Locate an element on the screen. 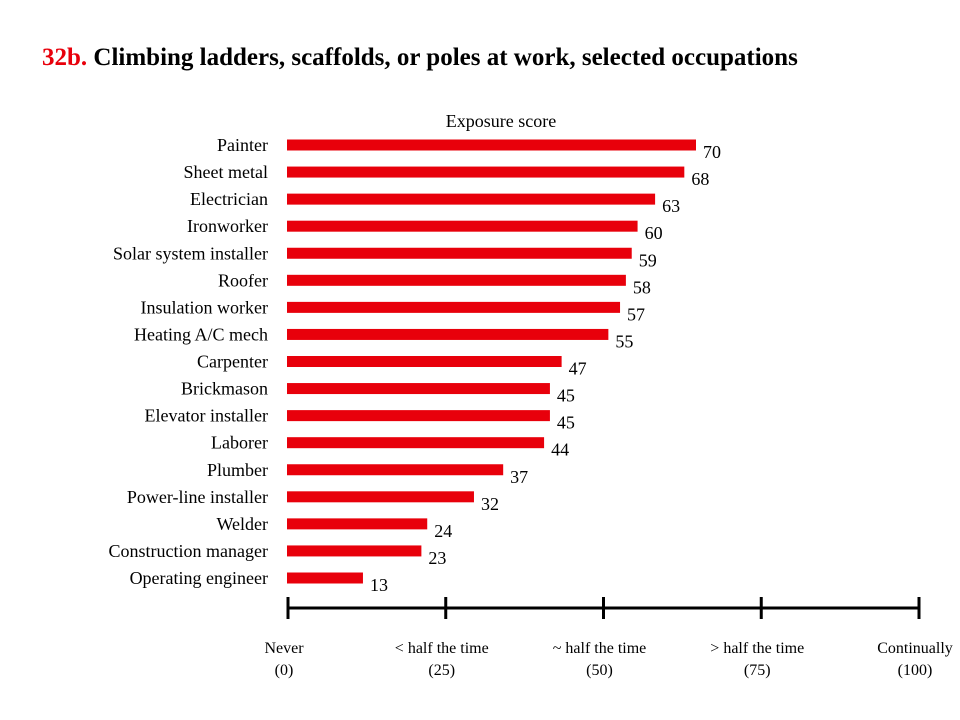  category-label: Brickmason is located at coordinates (224, 389).